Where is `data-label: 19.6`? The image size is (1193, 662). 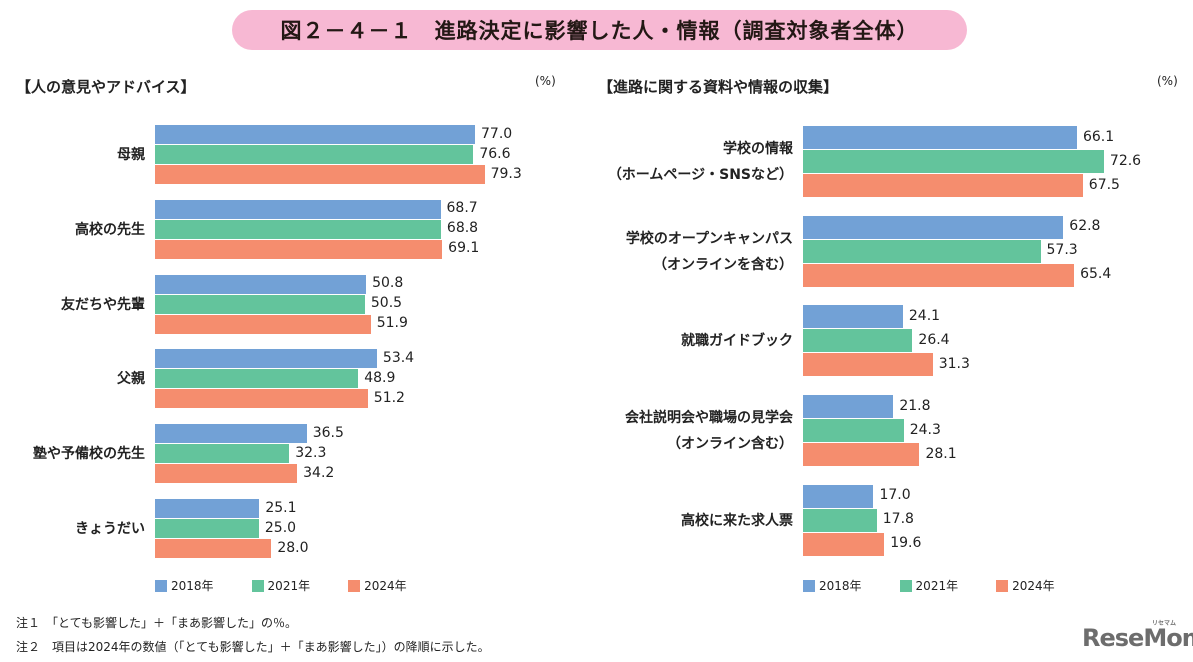
data-label: 19.6 is located at coordinates (906, 543).